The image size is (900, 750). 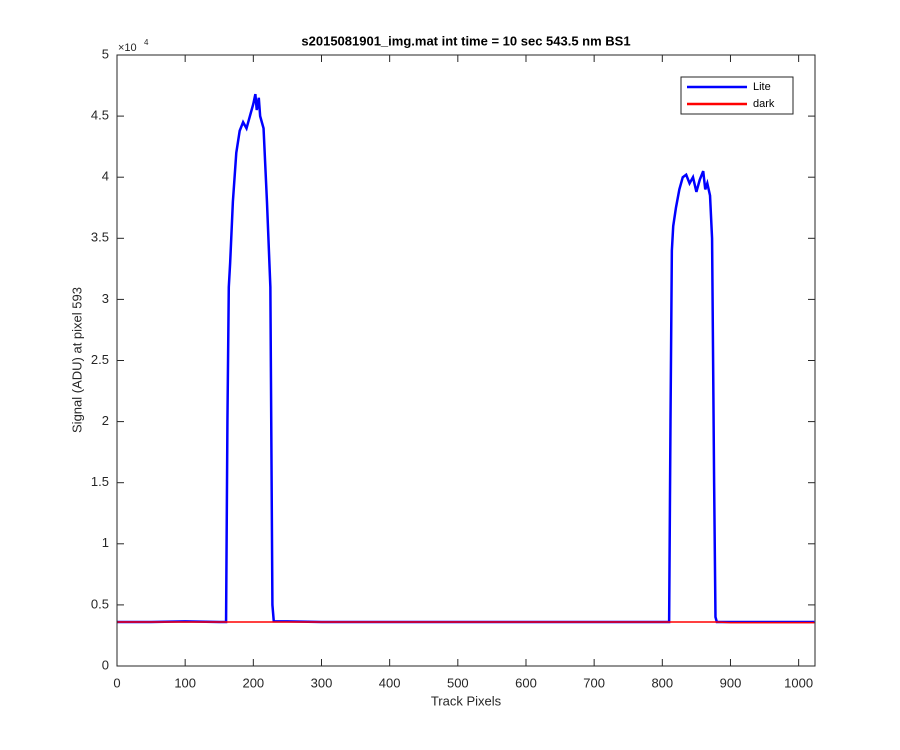 I want to click on y-tick-label: 4, so click(x=105, y=176).